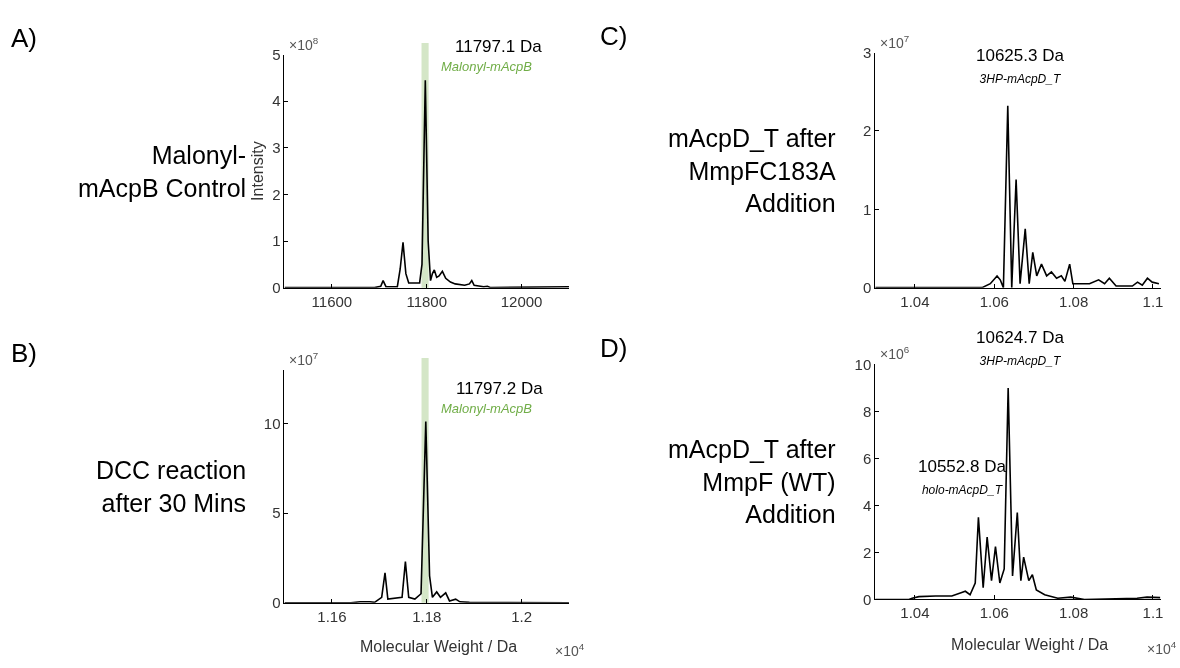 This screenshot has width=1180, height=668. What do you see at coordinates (867, 458) in the screenshot?
I see `y-tick-label: 6` at bounding box center [867, 458].